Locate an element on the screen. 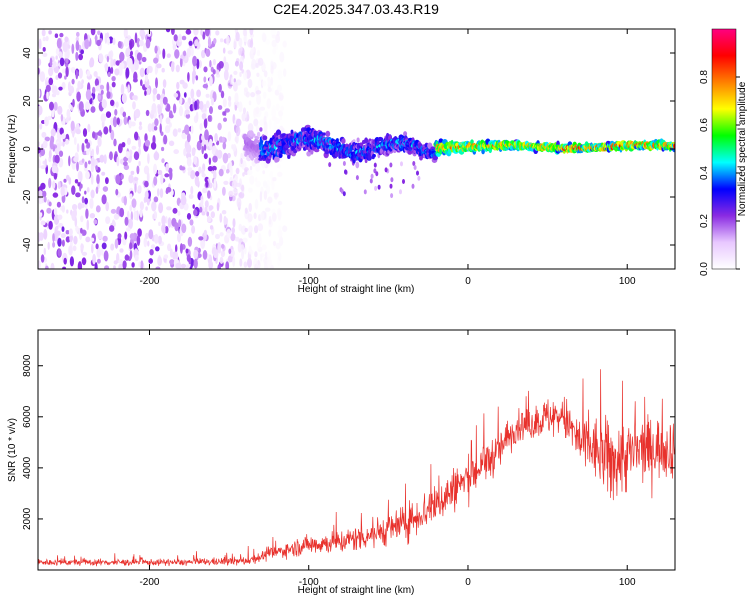 This screenshot has width=750, height=600. y-tick-label: -40 is located at coordinates (27, 244).